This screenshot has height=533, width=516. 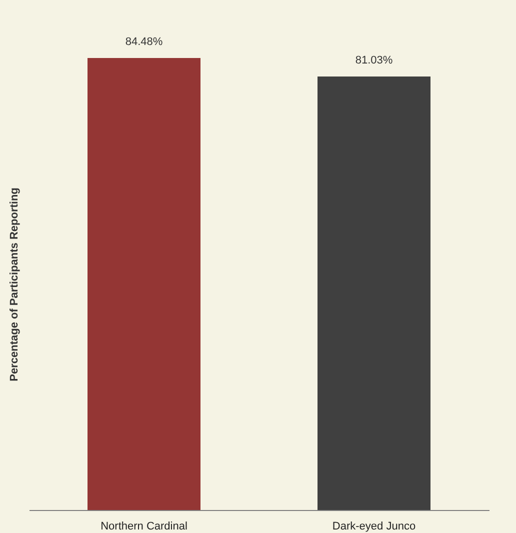 What do you see at coordinates (374, 60) in the screenshot?
I see `data-label: 81.03%` at bounding box center [374, 60].